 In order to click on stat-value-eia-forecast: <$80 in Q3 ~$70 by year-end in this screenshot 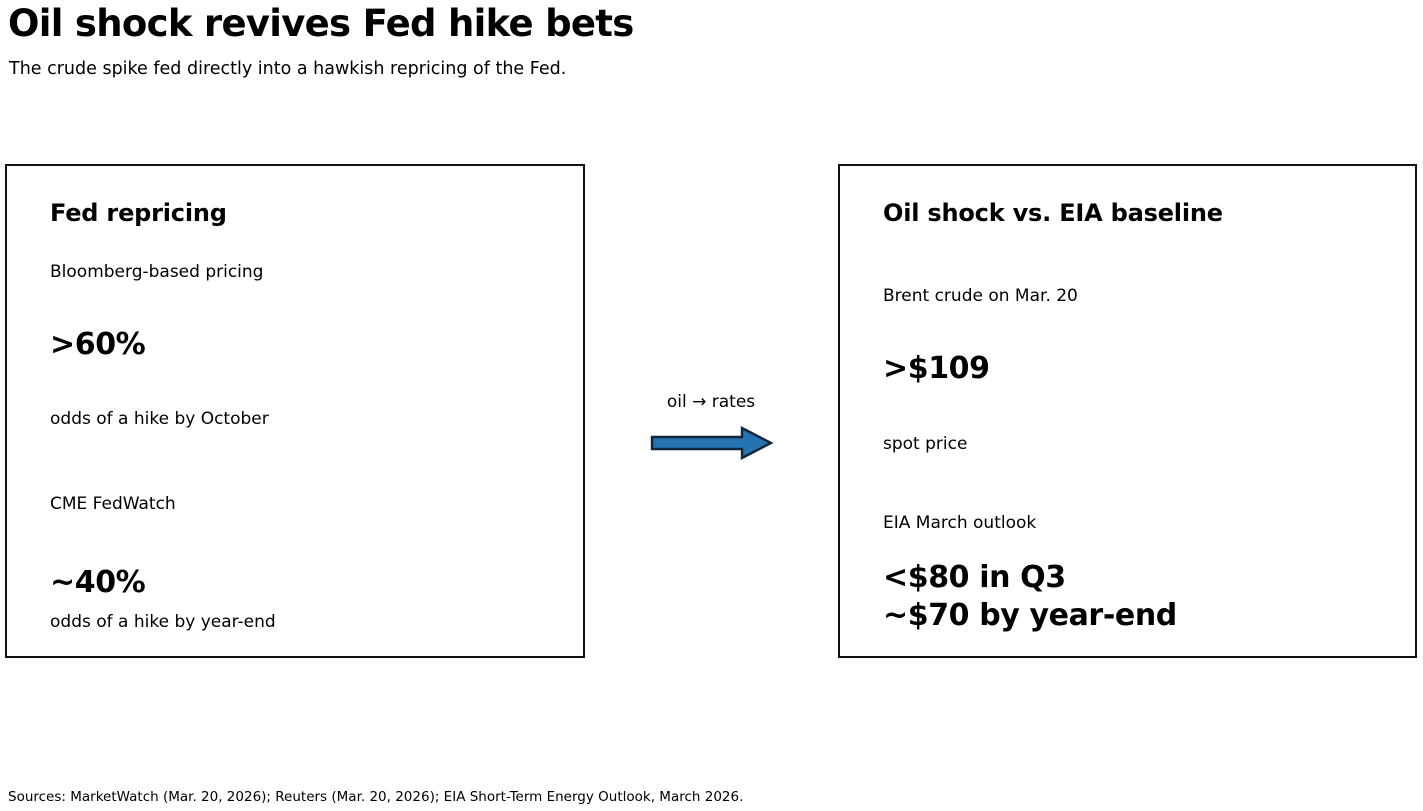, I will do `click(1030, 597)`.